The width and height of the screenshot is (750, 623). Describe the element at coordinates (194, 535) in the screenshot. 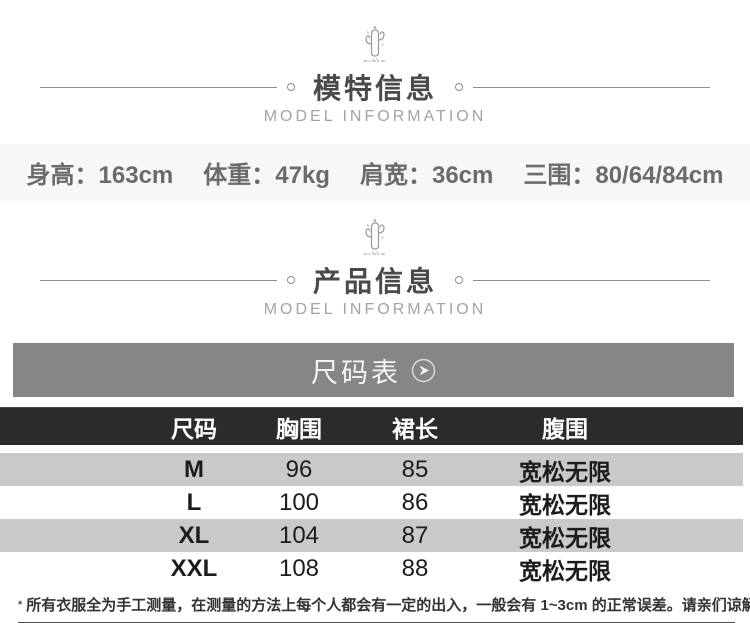

I see `table-cell: XL` at that location.